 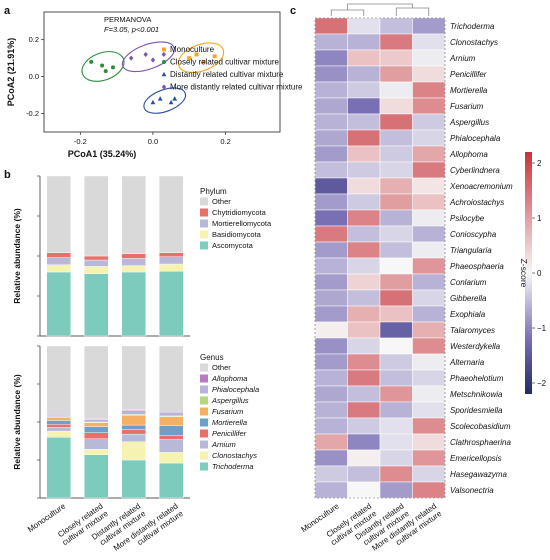 What do you see at coordinates (204, 245) in the screenshot?
I see `phylum-legend-swatch-ascomycota` at bounding box center [204, 245].